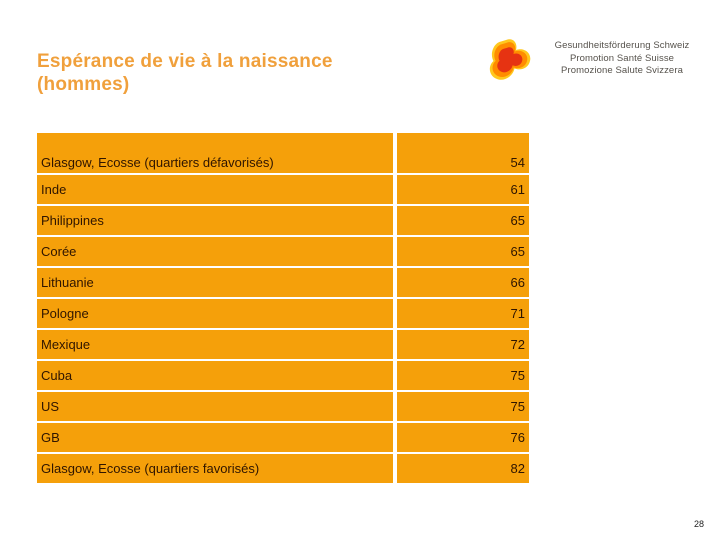  What do you see at coordinates (215, 189) in the screenshot?
I see `country-label-cell: Inde` at bounding box center [215, 189].